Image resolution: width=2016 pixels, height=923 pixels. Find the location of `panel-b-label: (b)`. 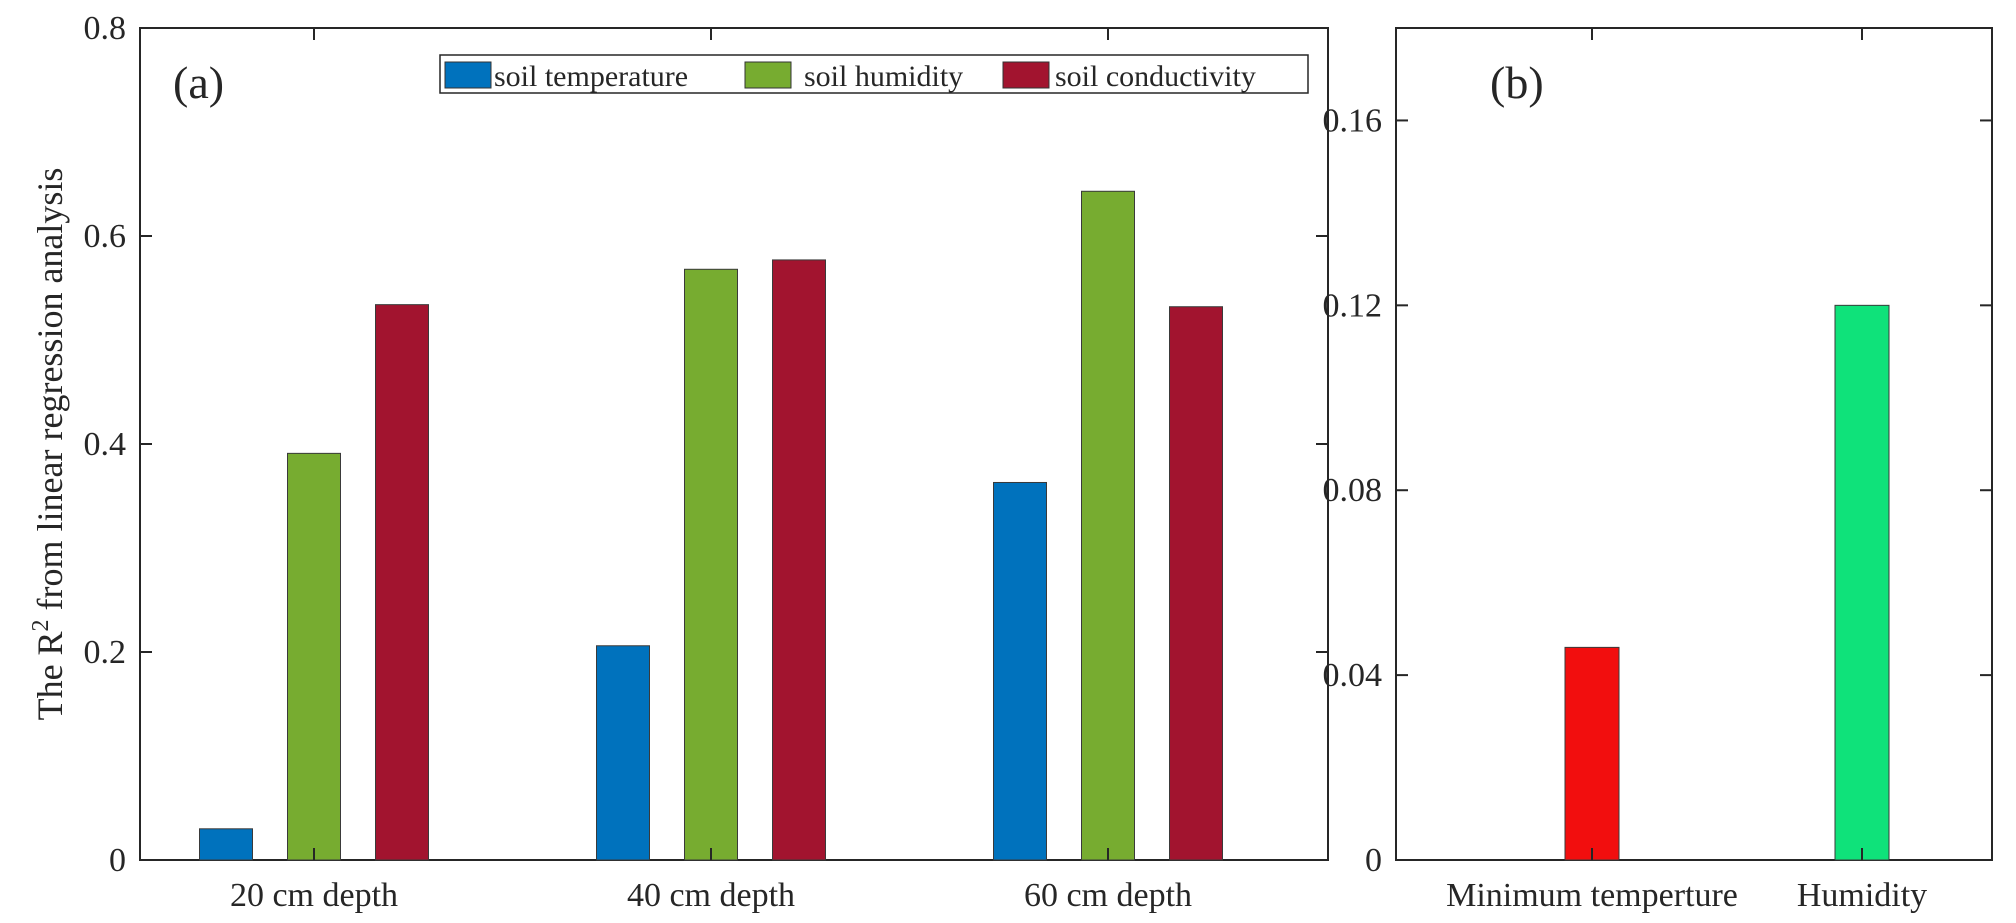

panel-b-label: (b) is located at coordinates (1517, 82).